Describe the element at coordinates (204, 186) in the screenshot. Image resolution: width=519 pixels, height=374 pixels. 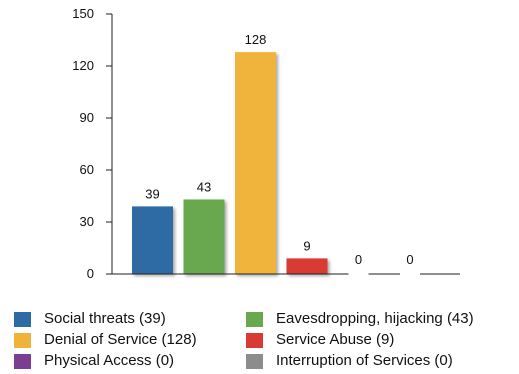
I see `bar-value-label: 43` at that location.